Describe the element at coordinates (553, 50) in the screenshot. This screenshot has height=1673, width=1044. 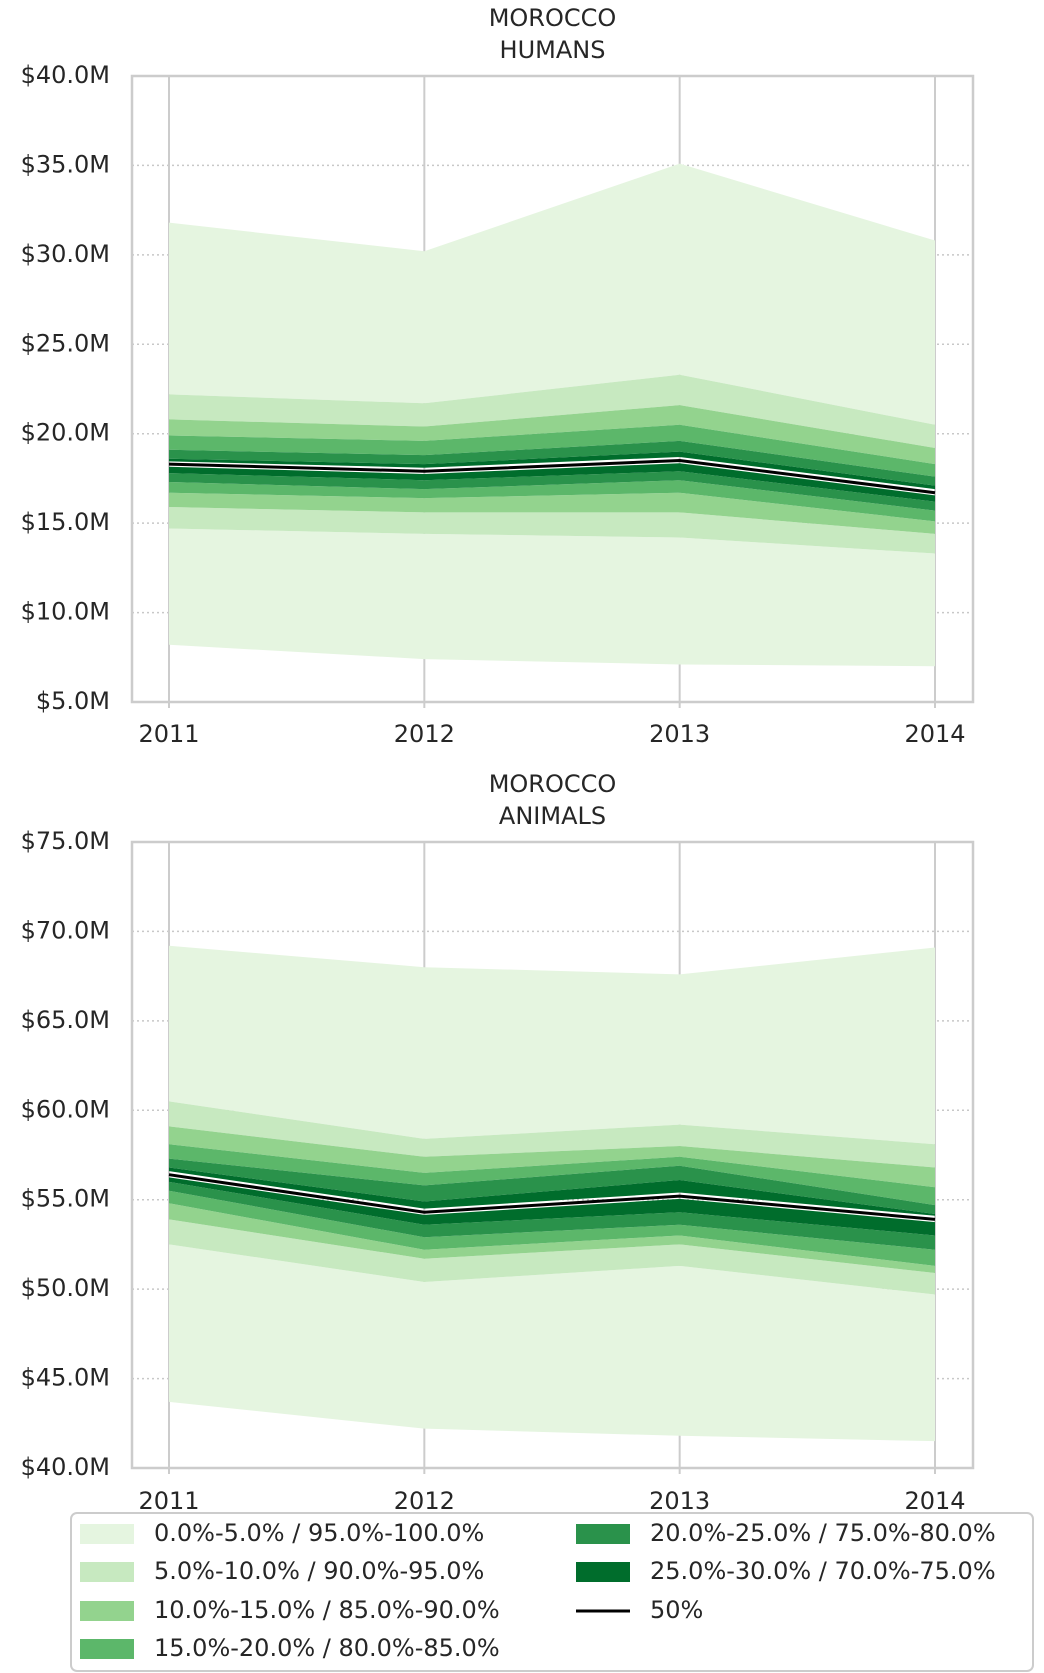
I see `chart-title: HUMANS` at that location.